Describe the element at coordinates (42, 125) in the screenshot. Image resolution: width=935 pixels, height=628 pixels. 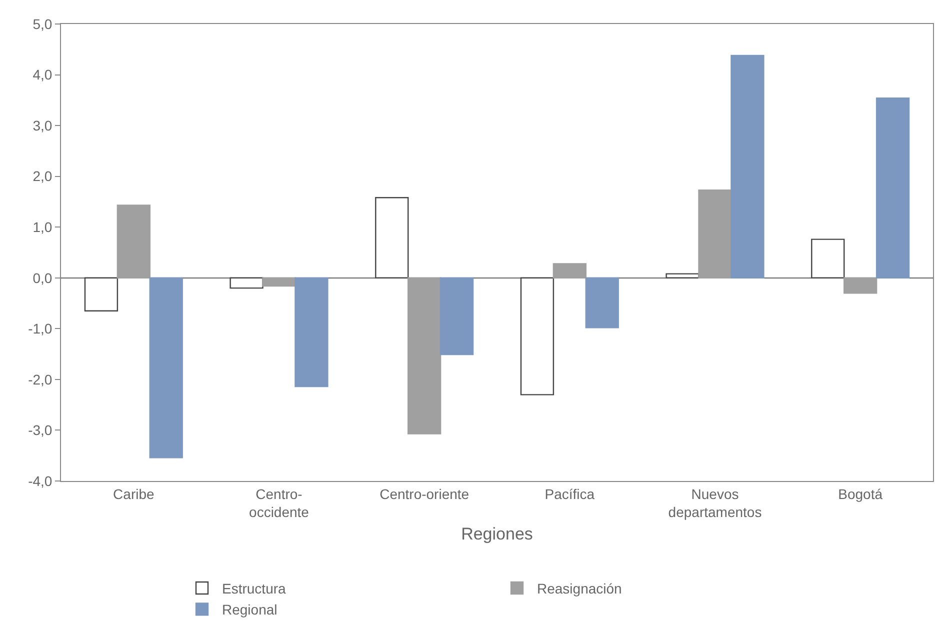
I see `y-tick-label: 3,0` at that location.